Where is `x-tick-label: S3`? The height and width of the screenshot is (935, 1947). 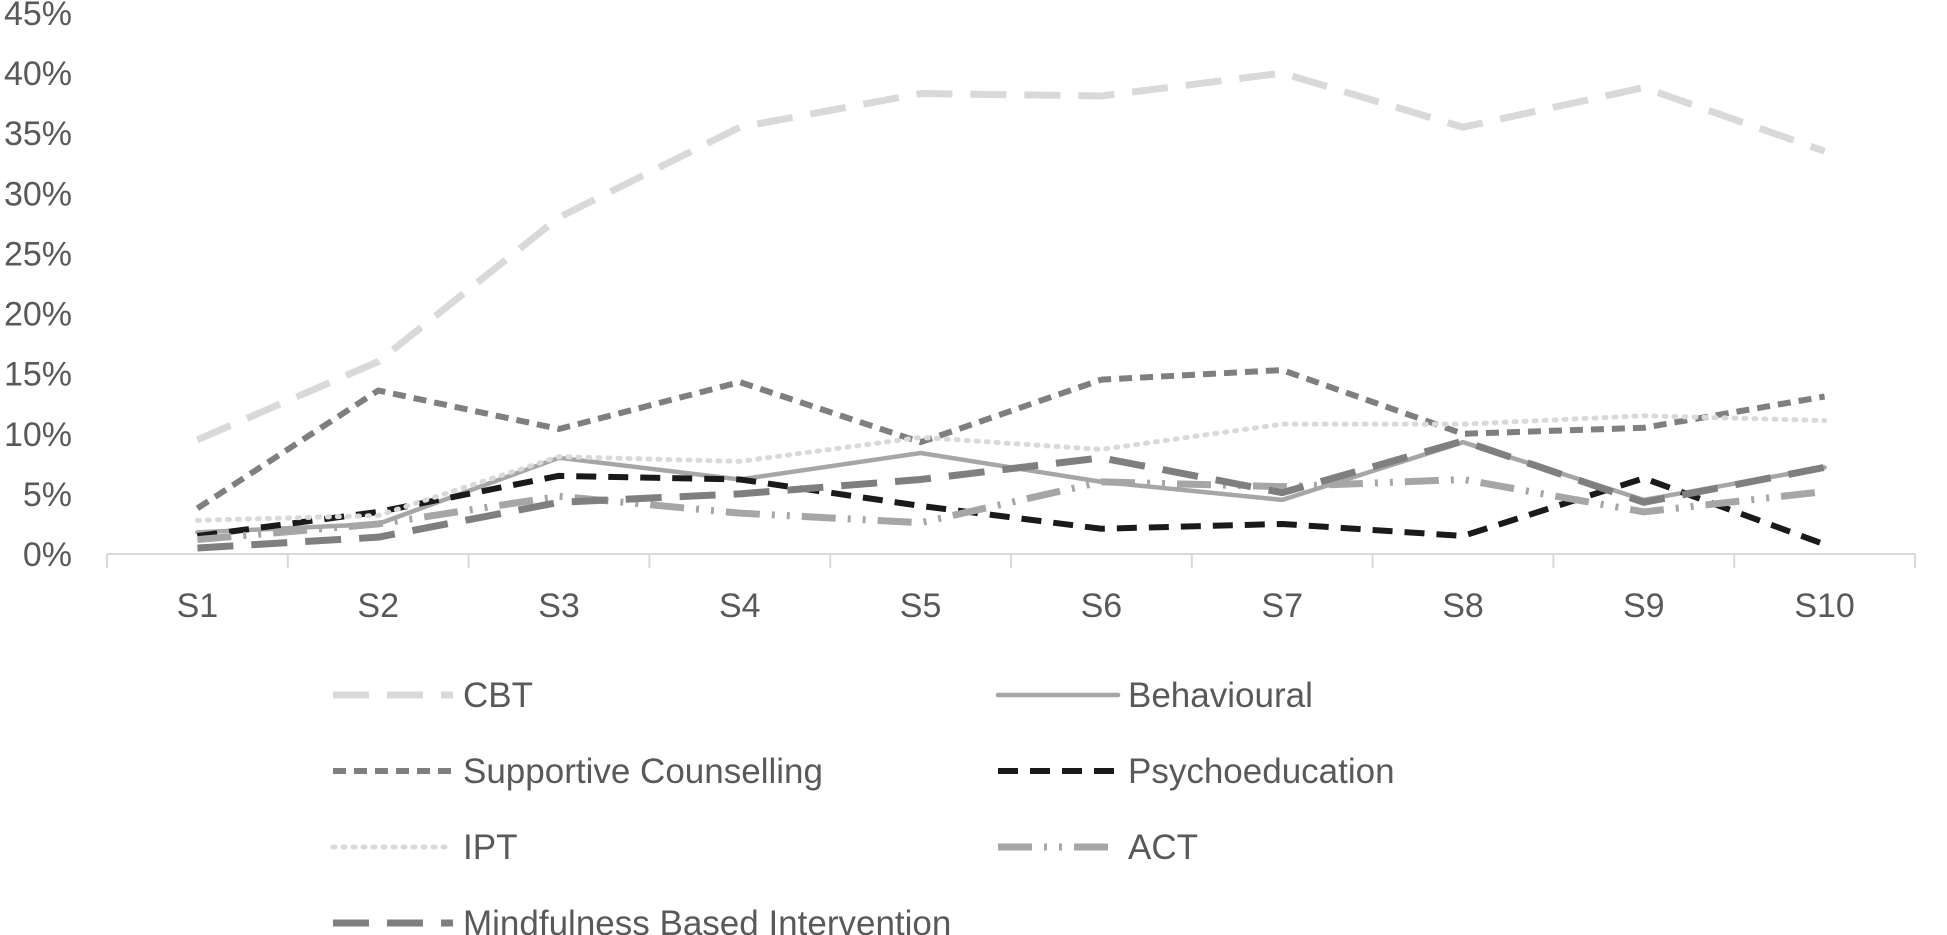
x-tick-label: S3 is located at coordinates (559, 606).